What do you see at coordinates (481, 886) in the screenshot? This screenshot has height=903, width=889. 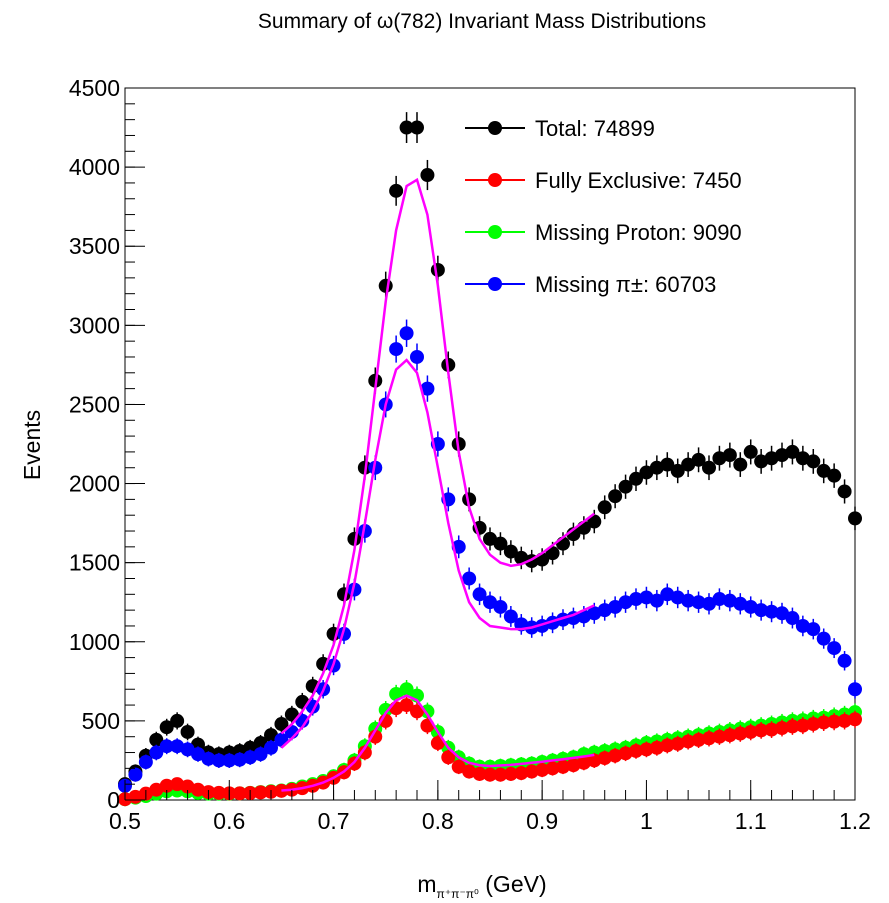 I see `x-axis-label: mπ⁺π⁻π⁰ (GeV)` at bounding box center [481, 886].